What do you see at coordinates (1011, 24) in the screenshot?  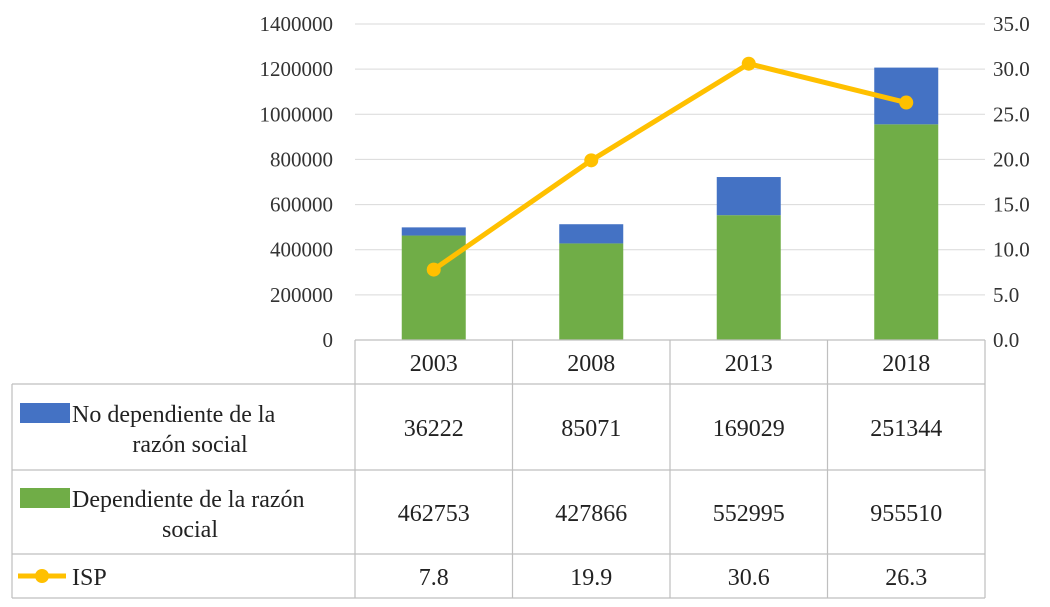 I see `right-tick-label: 35.0` at bounding box center [1011, 24].